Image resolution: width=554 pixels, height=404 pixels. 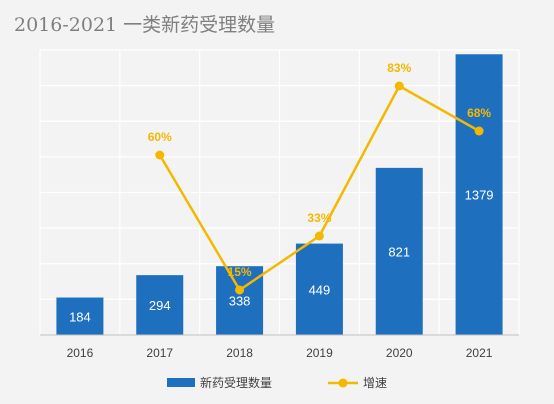 I want to click on bar-value-label-2018: 338, so click(x=240, y=301).